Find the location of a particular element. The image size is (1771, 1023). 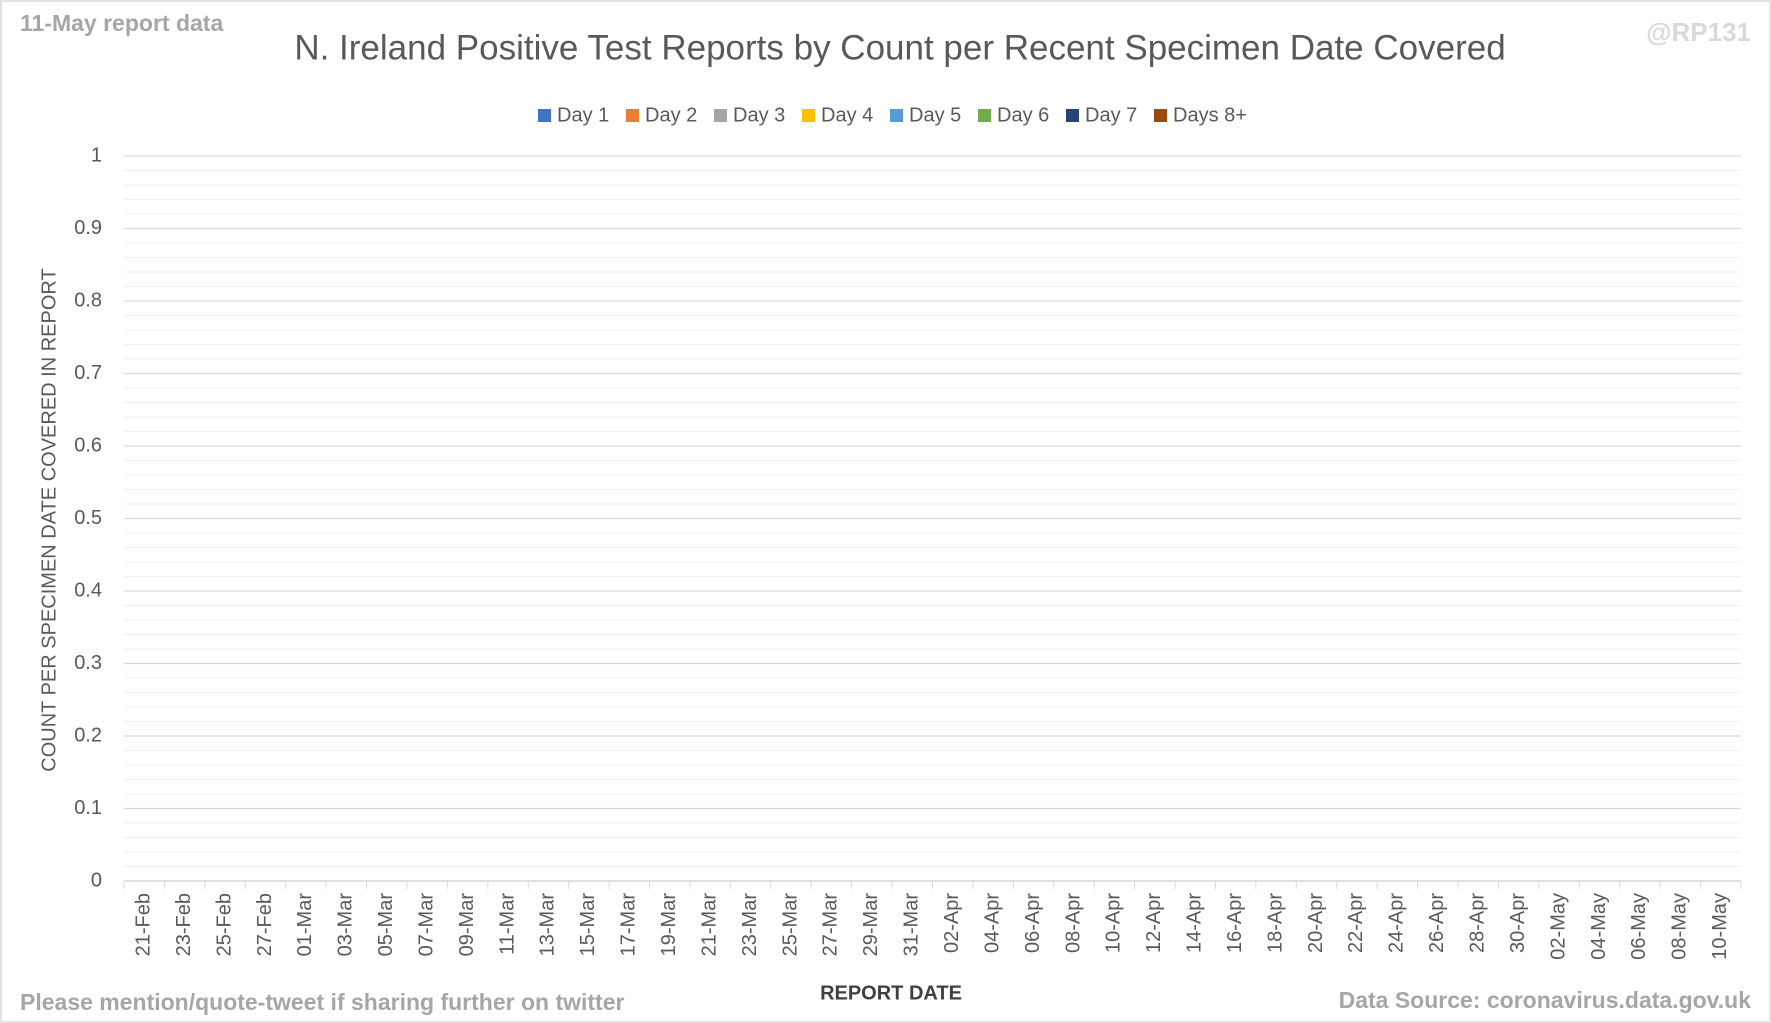

x-tick-label: 30-Apr is located at coordinates (1518, 923).